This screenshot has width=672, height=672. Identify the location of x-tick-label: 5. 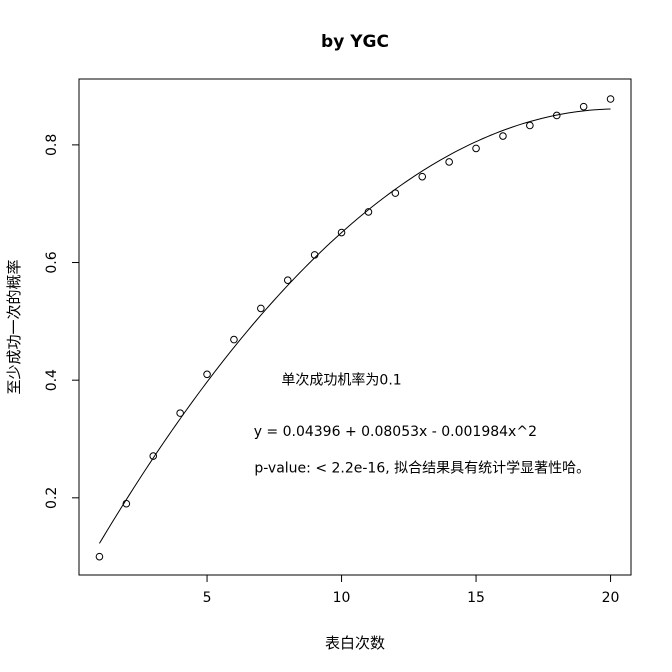
(207, 598).